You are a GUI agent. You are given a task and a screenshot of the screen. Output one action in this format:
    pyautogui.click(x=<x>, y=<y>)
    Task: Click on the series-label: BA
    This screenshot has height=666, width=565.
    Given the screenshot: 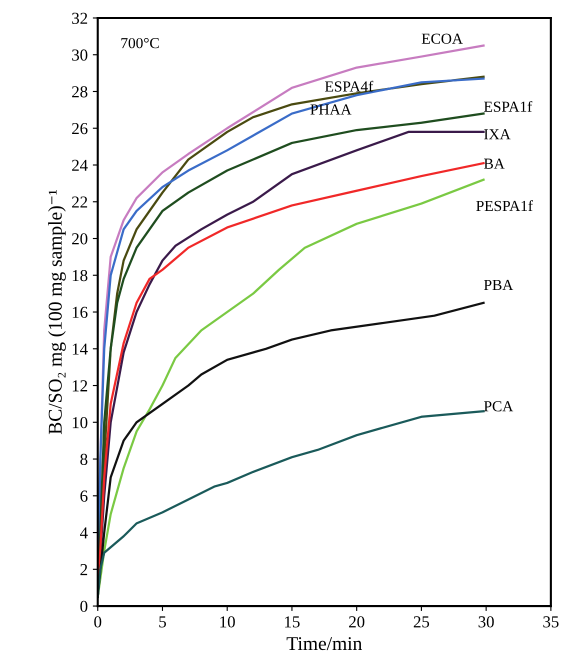 What is the action you would take?
    pyautogui.click(x=494, y=163)
    